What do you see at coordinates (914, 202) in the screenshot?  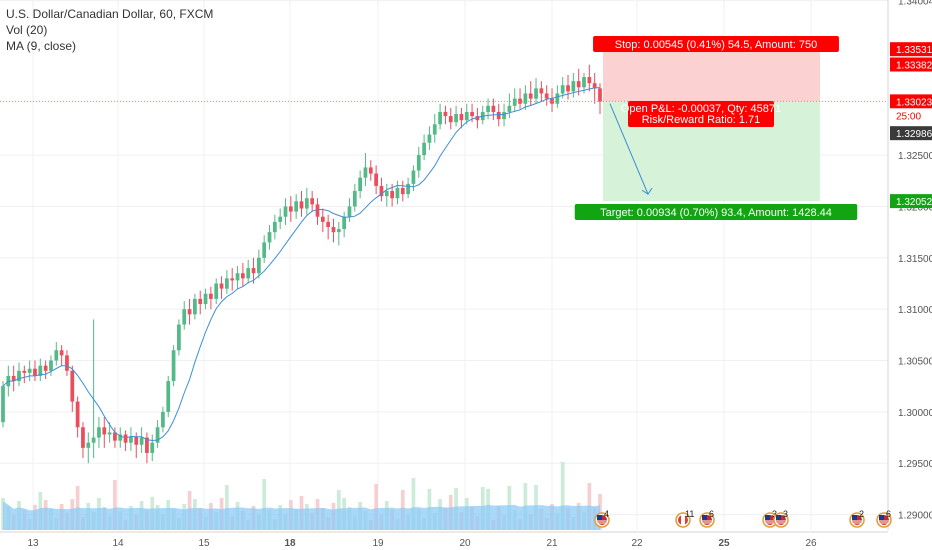 I see `target-price-badge-text: 1.32052` at bounding box center [914, 202].